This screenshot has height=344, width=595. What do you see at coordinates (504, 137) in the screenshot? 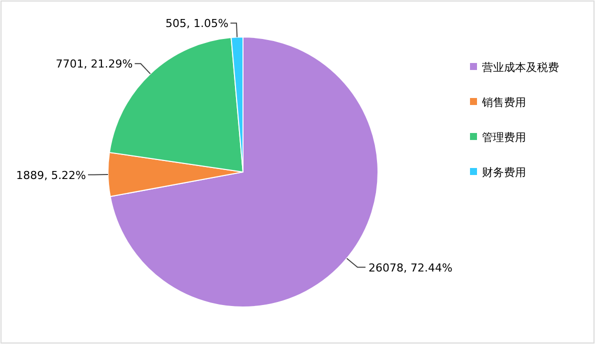
I see `legend-label: 管理费用` at bounding box center [504, 137].